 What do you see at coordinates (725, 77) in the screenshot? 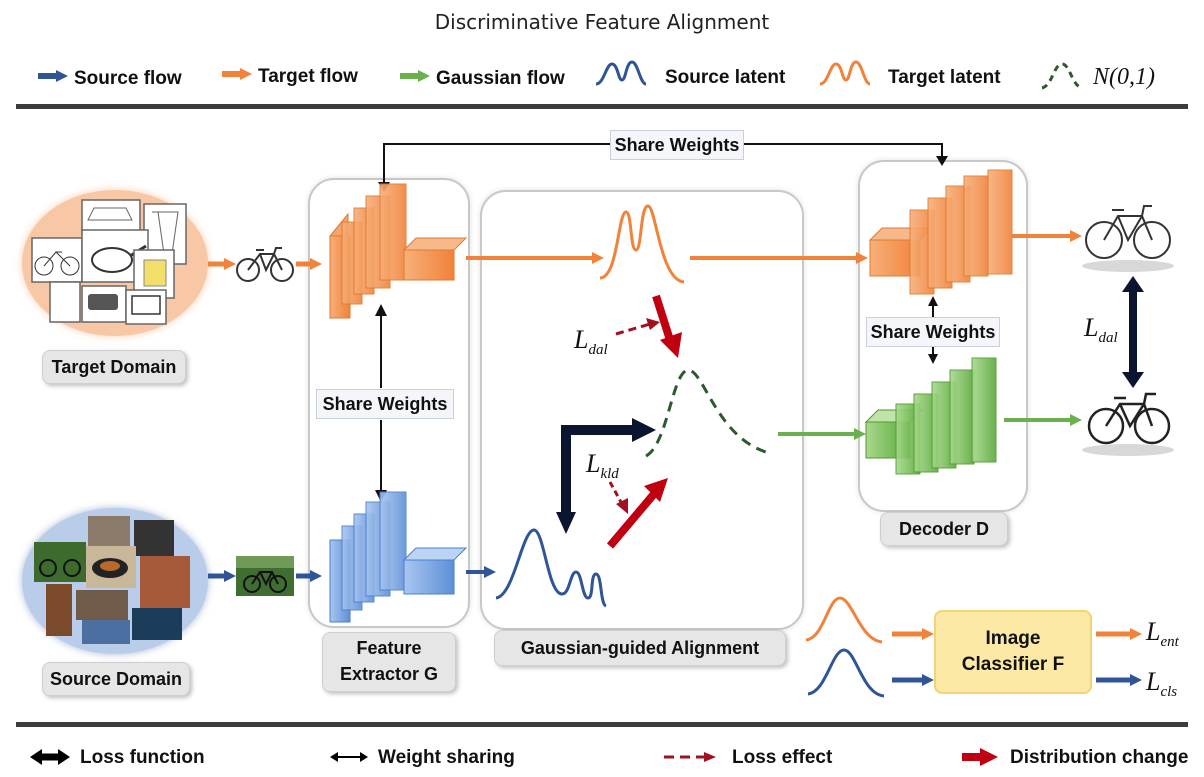
I see `legend-source-latent: Source latent` at bounding box center [725, 77].